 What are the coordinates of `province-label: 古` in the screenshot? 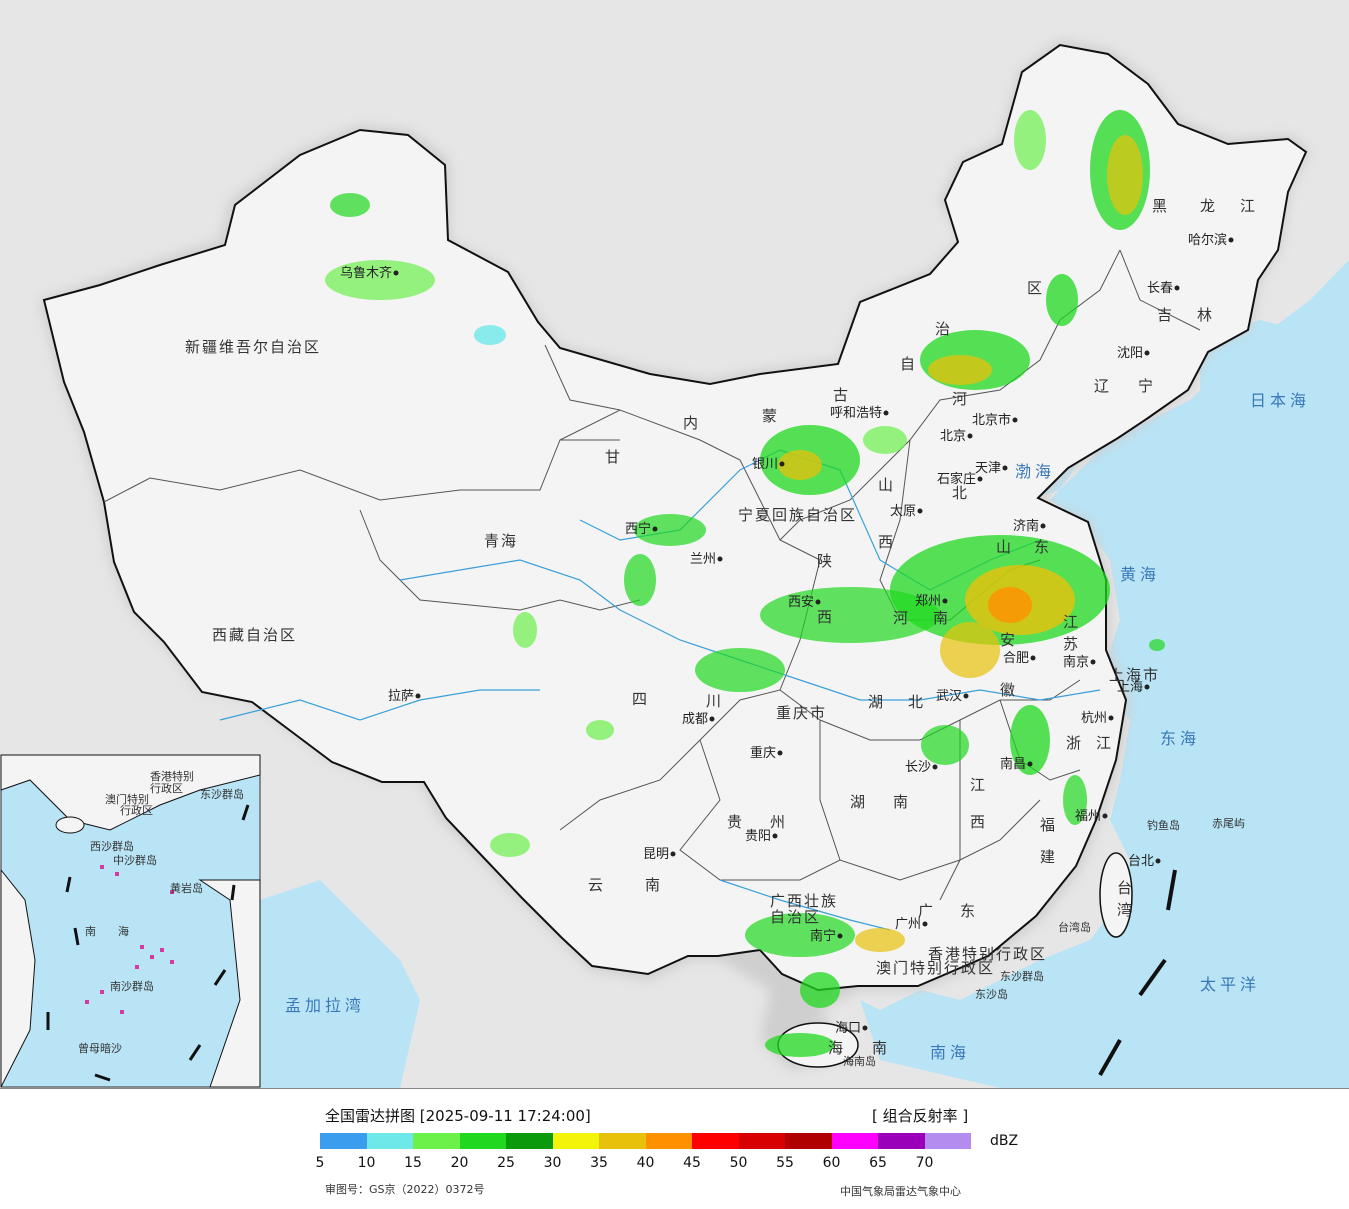 It's located at (841, 395).